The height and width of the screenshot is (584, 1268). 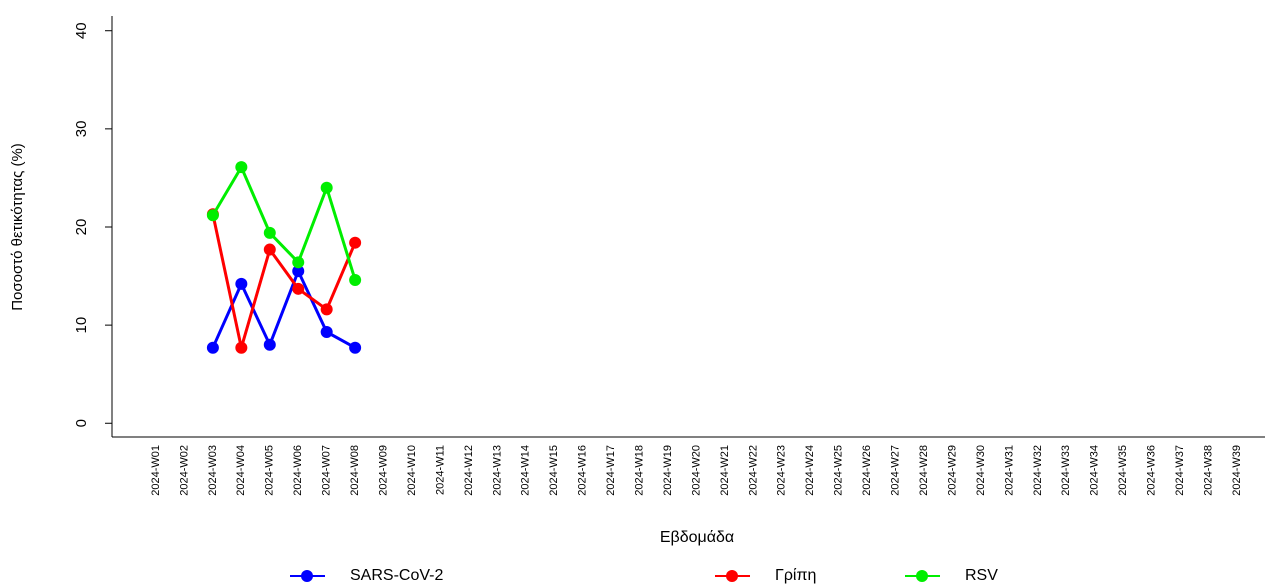 What do you see at coordinates (1180, 470) in the screenshot?
I see `x-tick-label: 2024-W37` at bounding box center [1180, 470].